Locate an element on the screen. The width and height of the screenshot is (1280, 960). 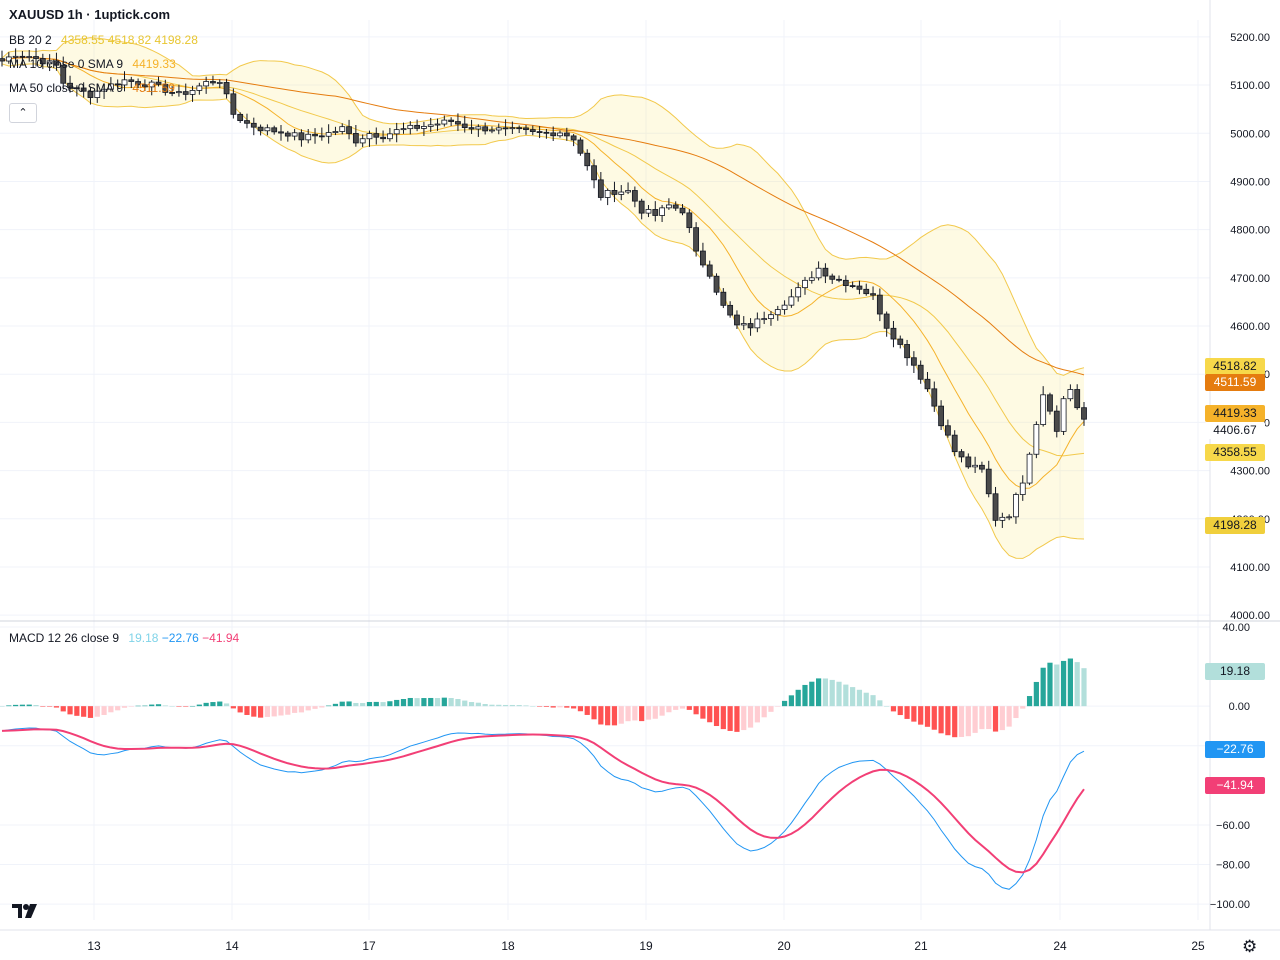
macd-signal-line is located at coordinates (543, 801).